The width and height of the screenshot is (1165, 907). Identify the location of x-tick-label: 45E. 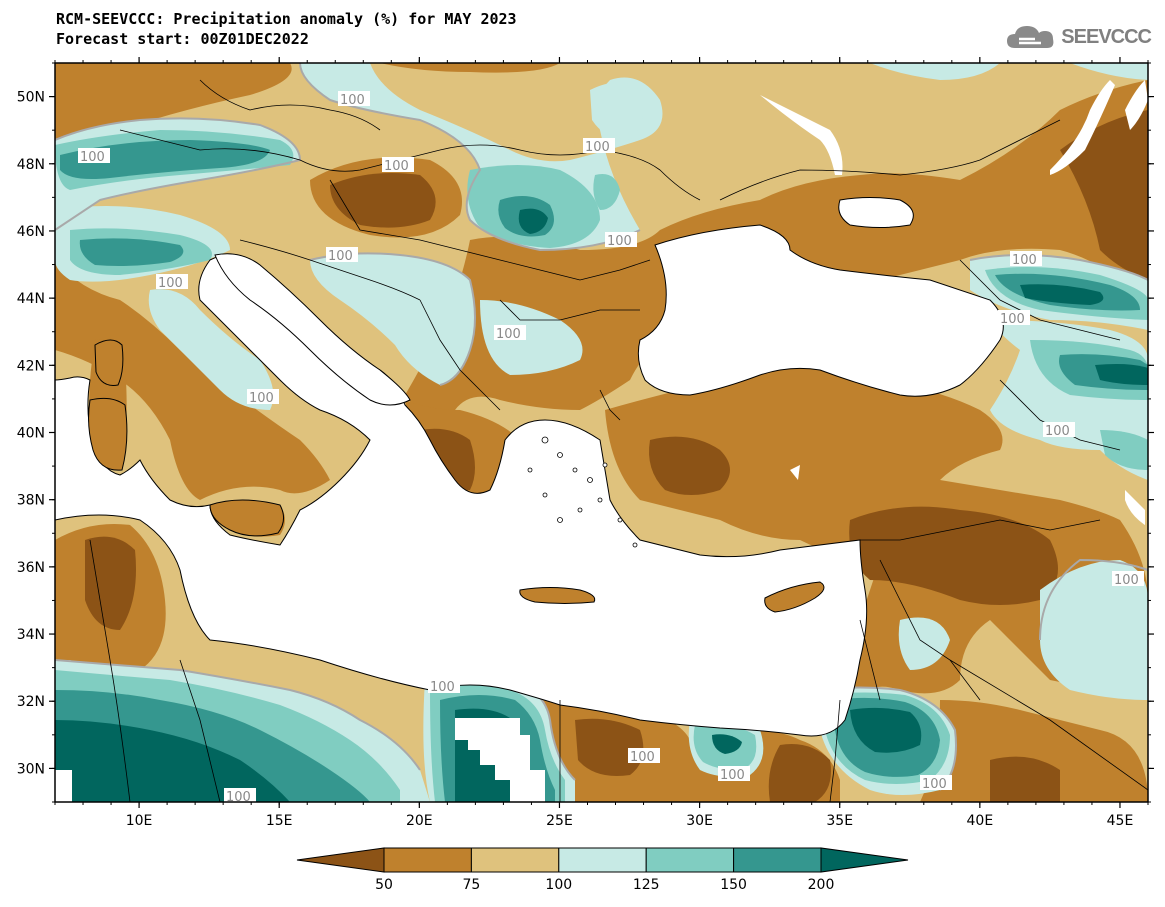
(1120, 821).